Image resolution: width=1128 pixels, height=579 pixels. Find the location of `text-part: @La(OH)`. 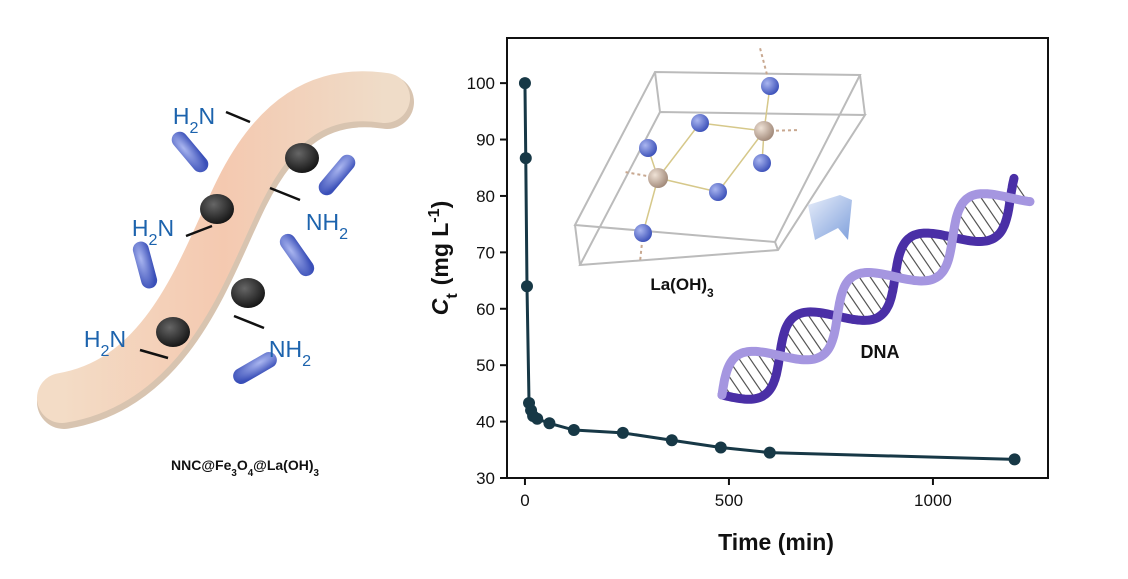

text-part: @La(OH) is located at coordinates (283, 465).